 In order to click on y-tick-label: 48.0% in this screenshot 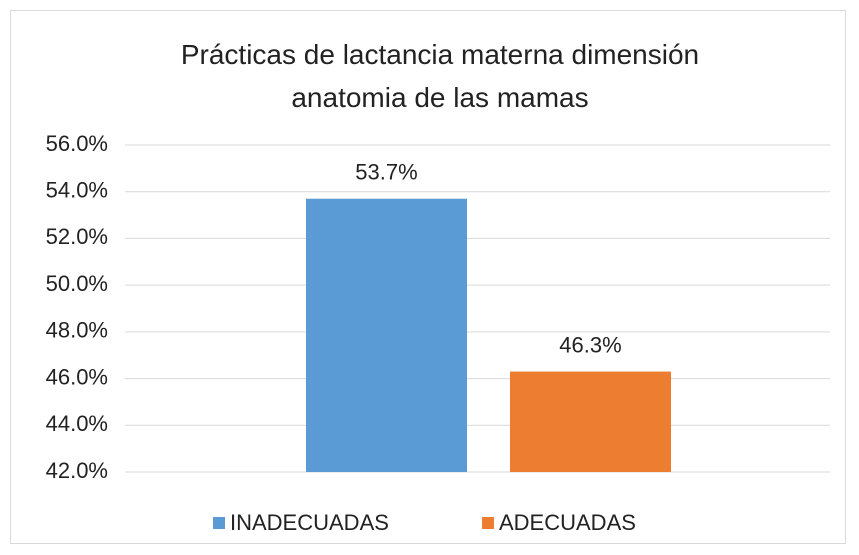, I will do `click(77, 330)`.